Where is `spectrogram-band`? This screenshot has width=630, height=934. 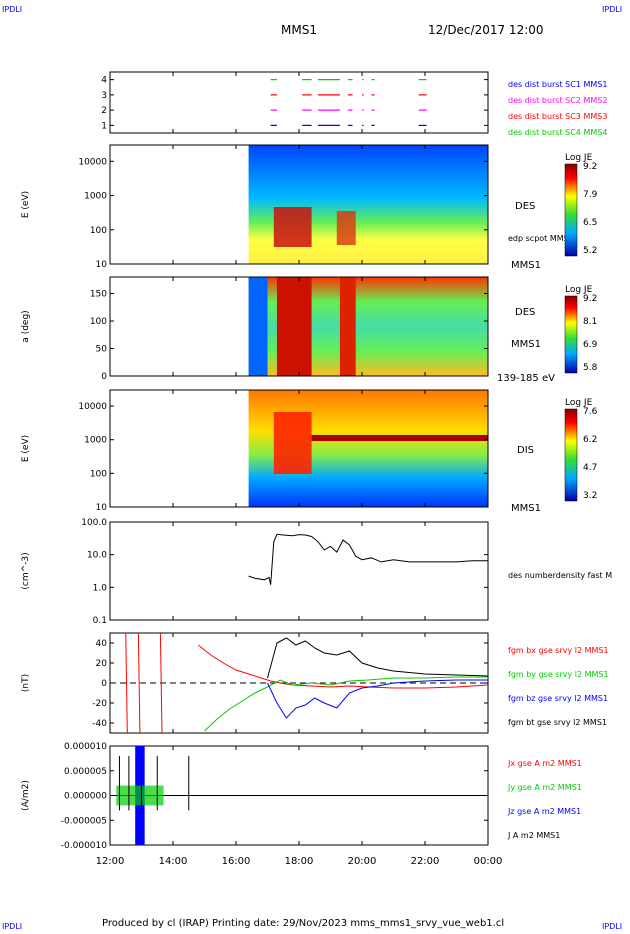 spectrogram-band is located at coordinates (399, 438).